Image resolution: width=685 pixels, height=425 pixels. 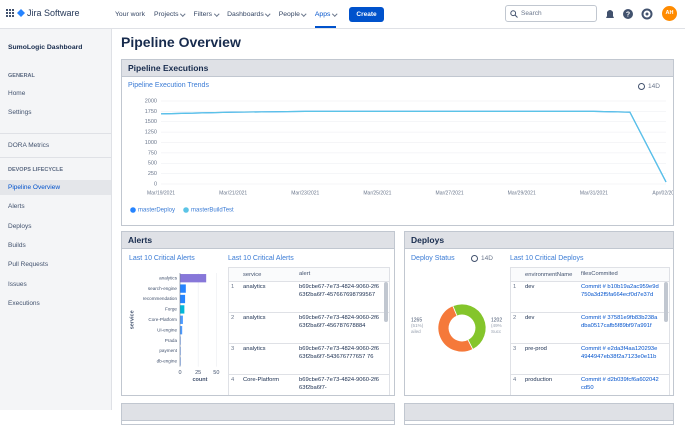 I want to click on slice-label: 1202, so click(x=496, y=320).